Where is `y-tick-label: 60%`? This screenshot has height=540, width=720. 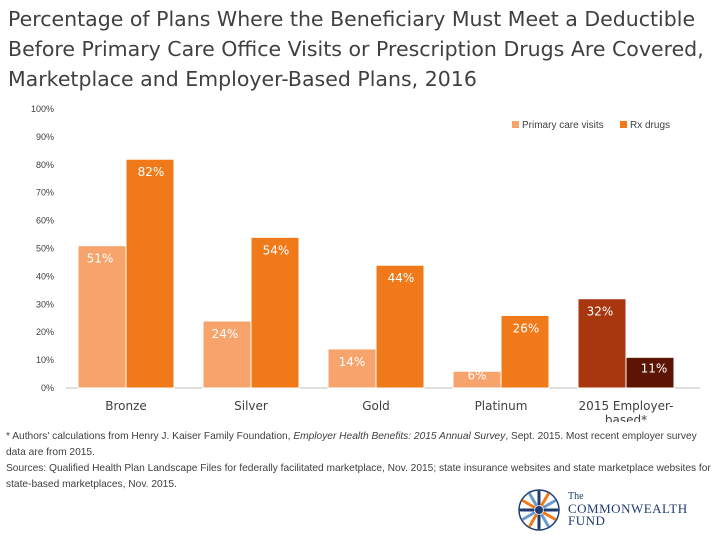 y-tick-label: 60% is located at coordinates (45, 221).